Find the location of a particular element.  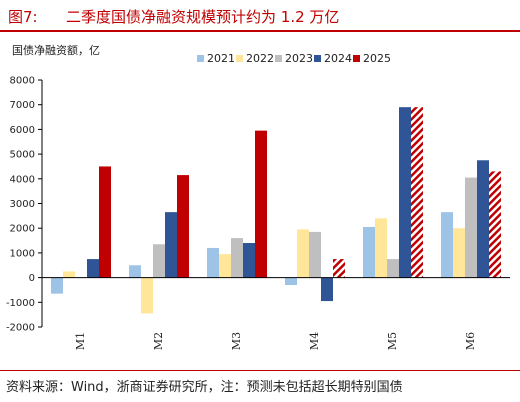

bar-2021-M2 is located at coordinates (135, 271).